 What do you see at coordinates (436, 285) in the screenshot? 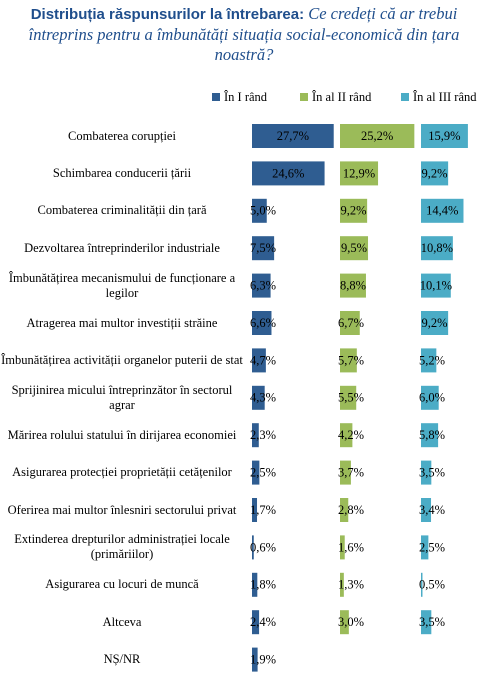
I see `value-label: 10,1%` at bounding box center [436, 285].